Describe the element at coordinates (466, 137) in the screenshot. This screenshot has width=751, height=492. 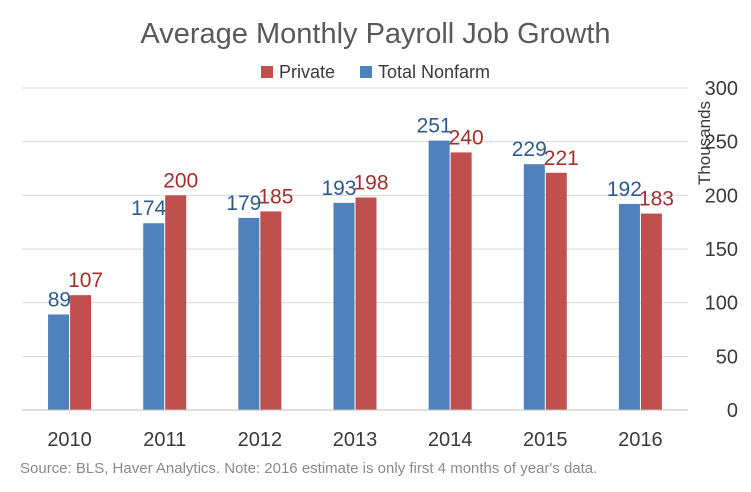
I see `data-label-private: 240` at that location.